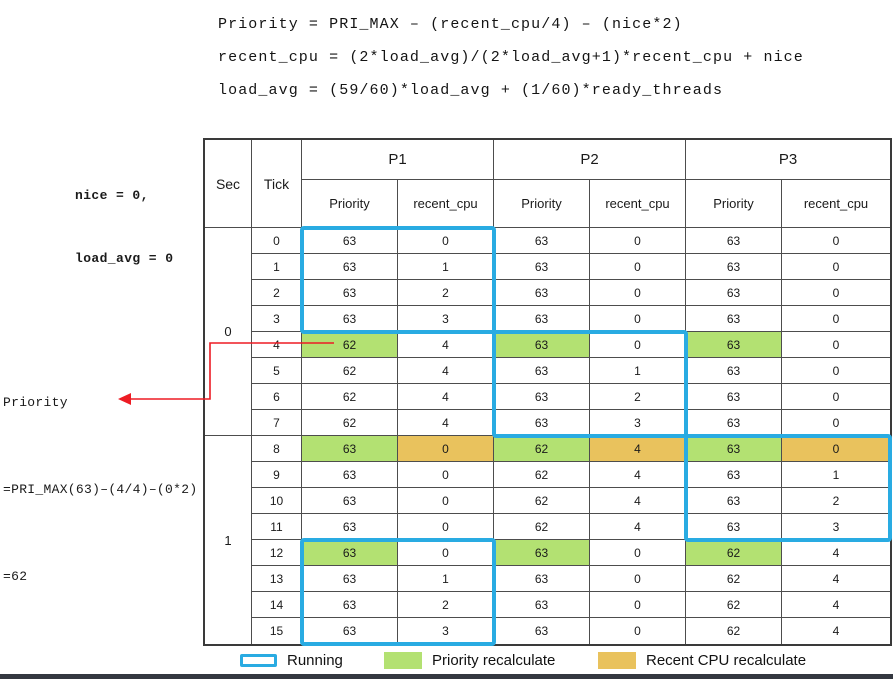 The height and width of the screenshot is (679, 893). Describe the element at coordinates (494, 660) in the screenshot. I see `priority-recalculate-label: Priority recalculate` at that location.